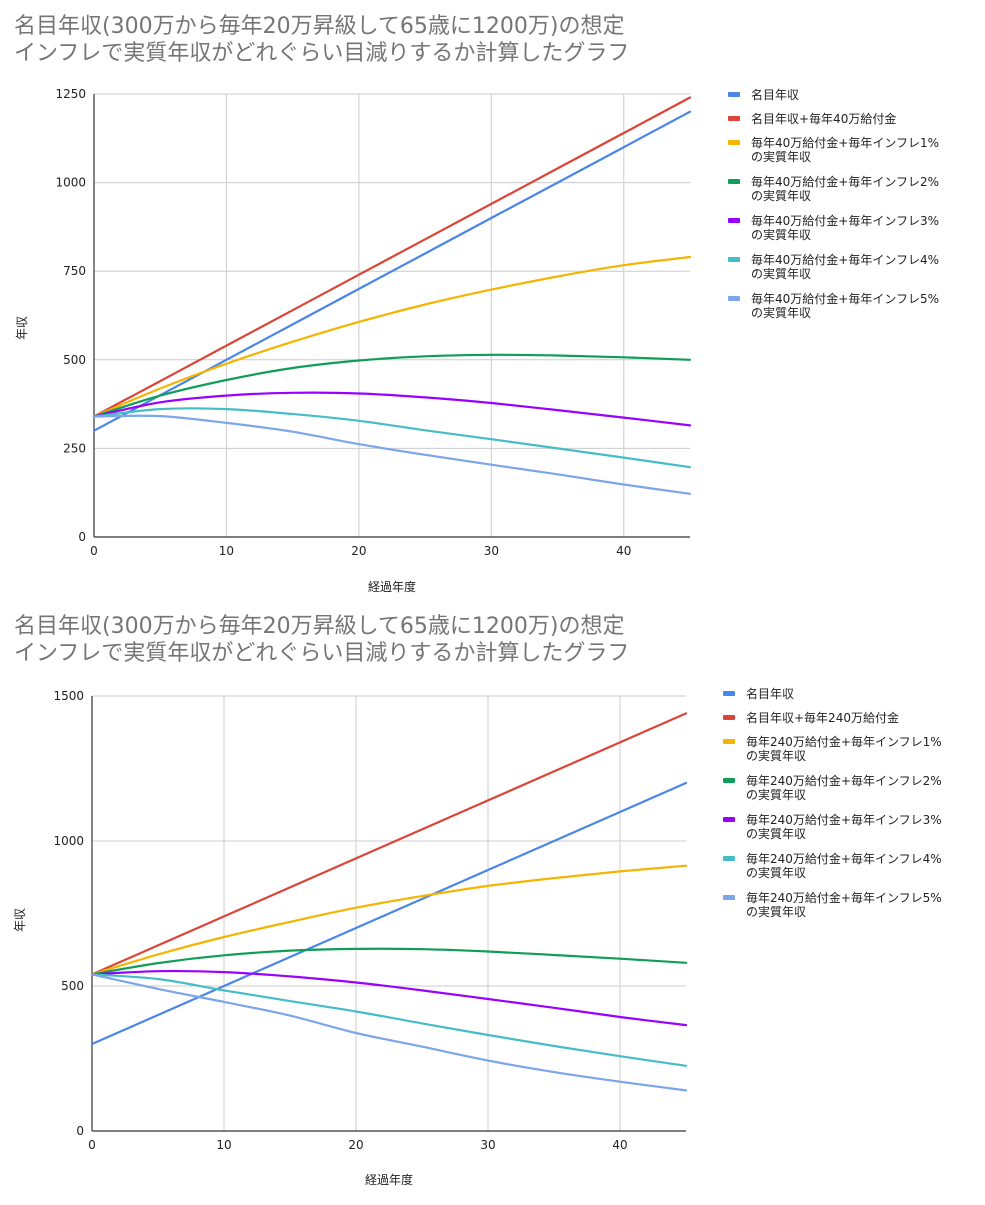 The height and width of the screenshot is (1205, 985). I want to click on legend-label: 名目年収+毎年240万給付金, so click(822, 717).